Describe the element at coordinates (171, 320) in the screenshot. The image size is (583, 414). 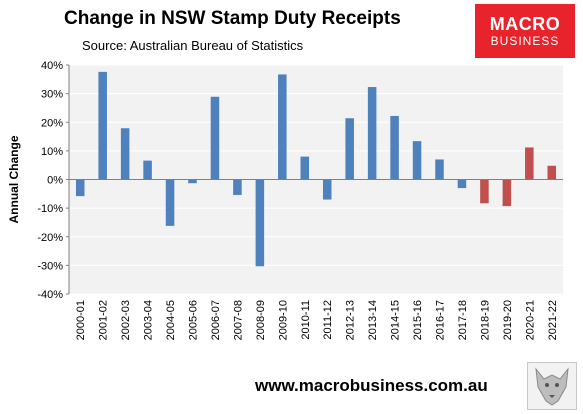
I see `x-tick-label: 2004-05` at that location.